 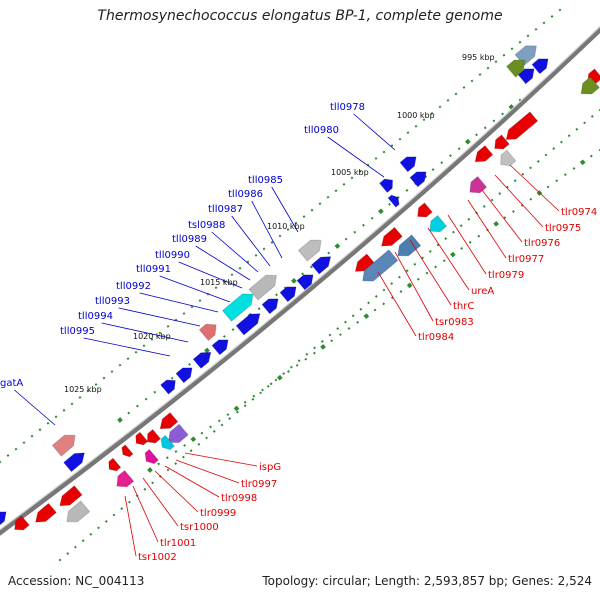 I want to click on minus-label-tlr0998: tlr0998, so click(x=239, y=498).